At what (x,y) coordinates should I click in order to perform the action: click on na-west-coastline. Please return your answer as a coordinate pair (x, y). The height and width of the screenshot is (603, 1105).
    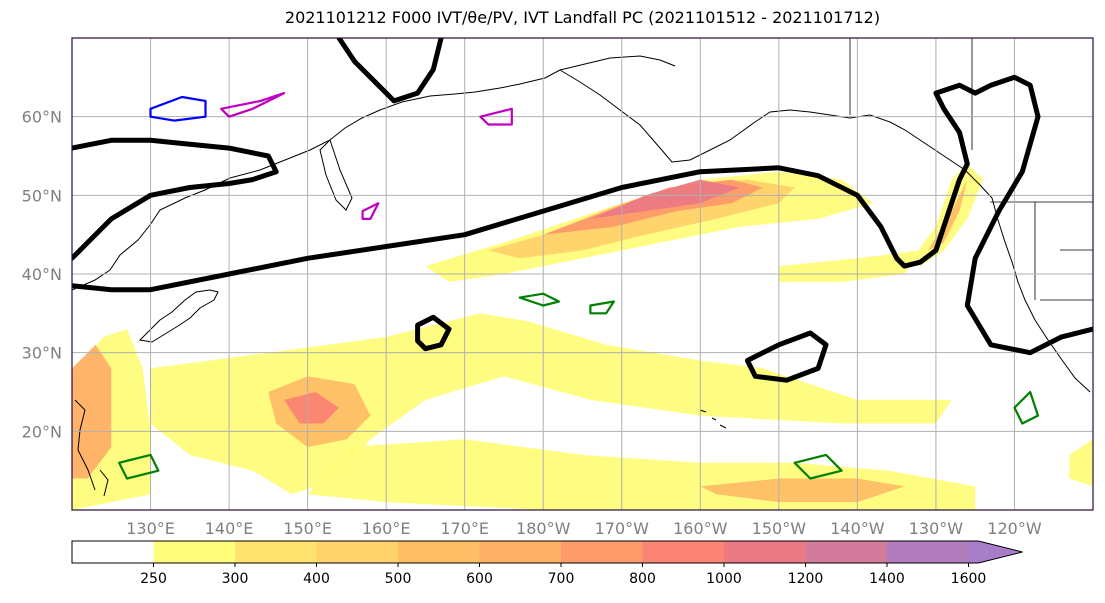
    Looking at the image, I should click on (1041, 295).